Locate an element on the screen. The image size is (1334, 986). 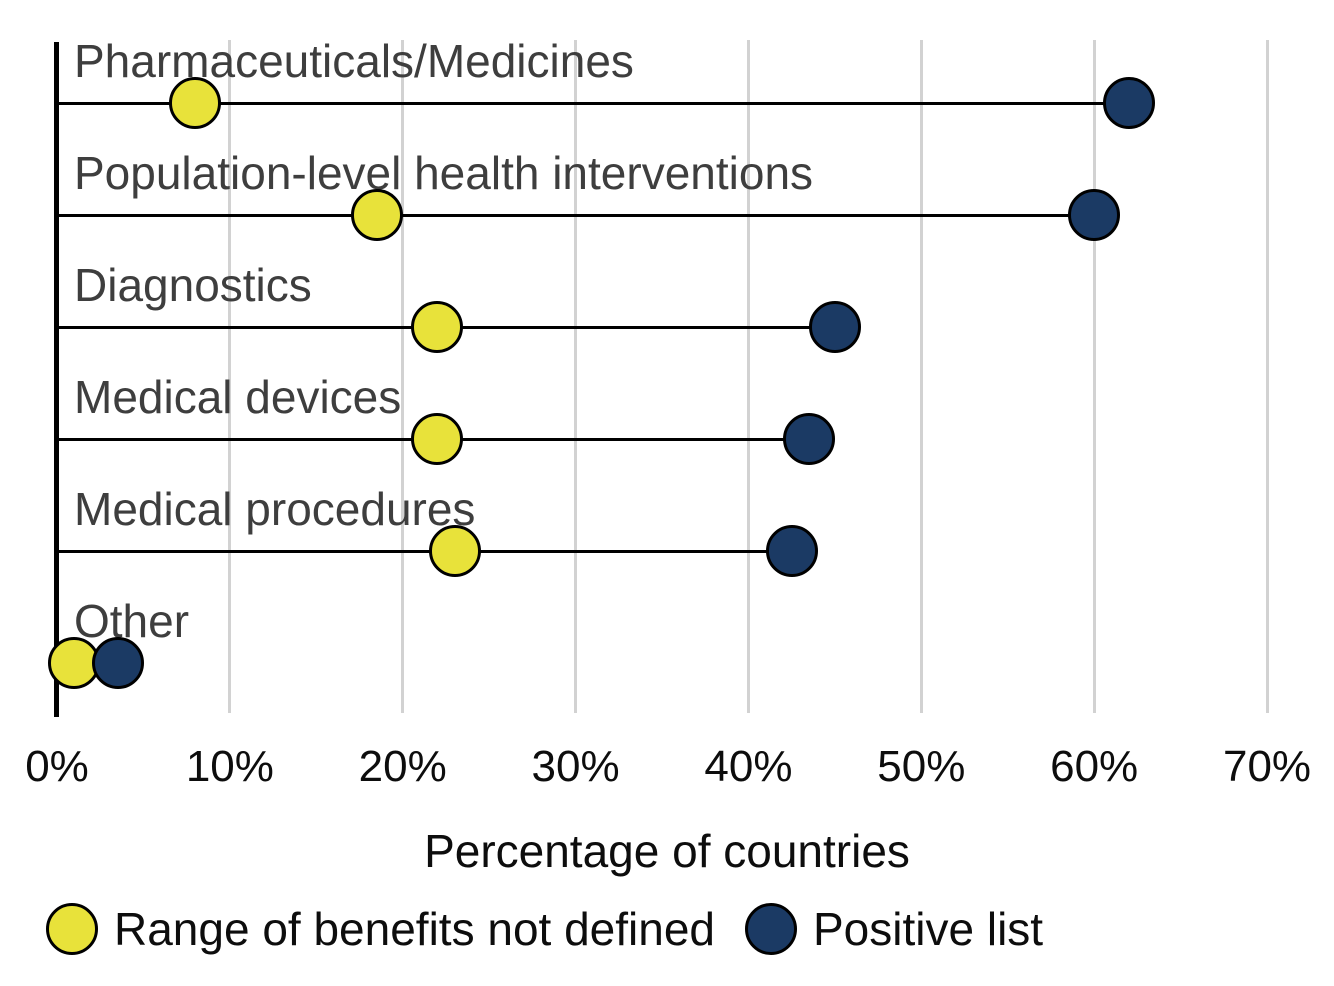
category-label: Medical devices is located at coordinates (238, 397).